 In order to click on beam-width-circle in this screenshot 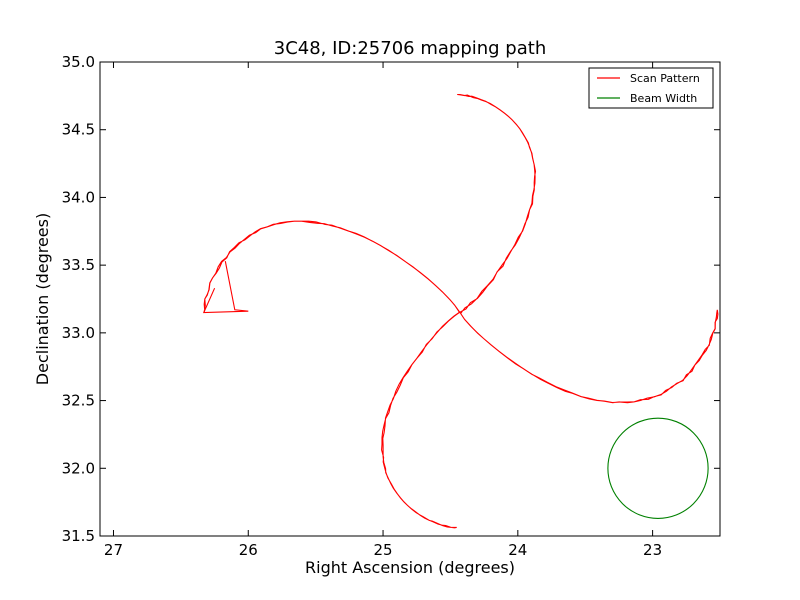, I will do `click(658, 468)`.